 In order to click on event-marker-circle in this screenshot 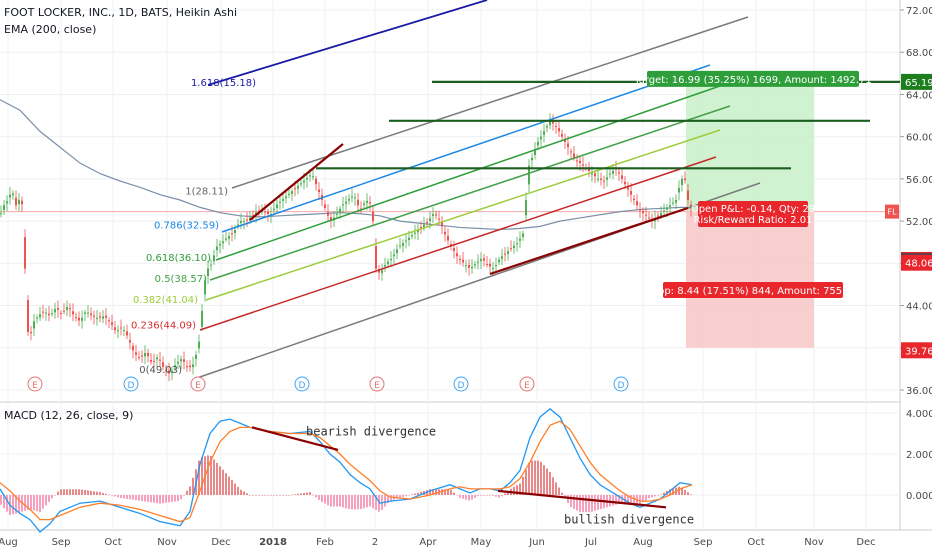, I will do `click(377, 384)`.